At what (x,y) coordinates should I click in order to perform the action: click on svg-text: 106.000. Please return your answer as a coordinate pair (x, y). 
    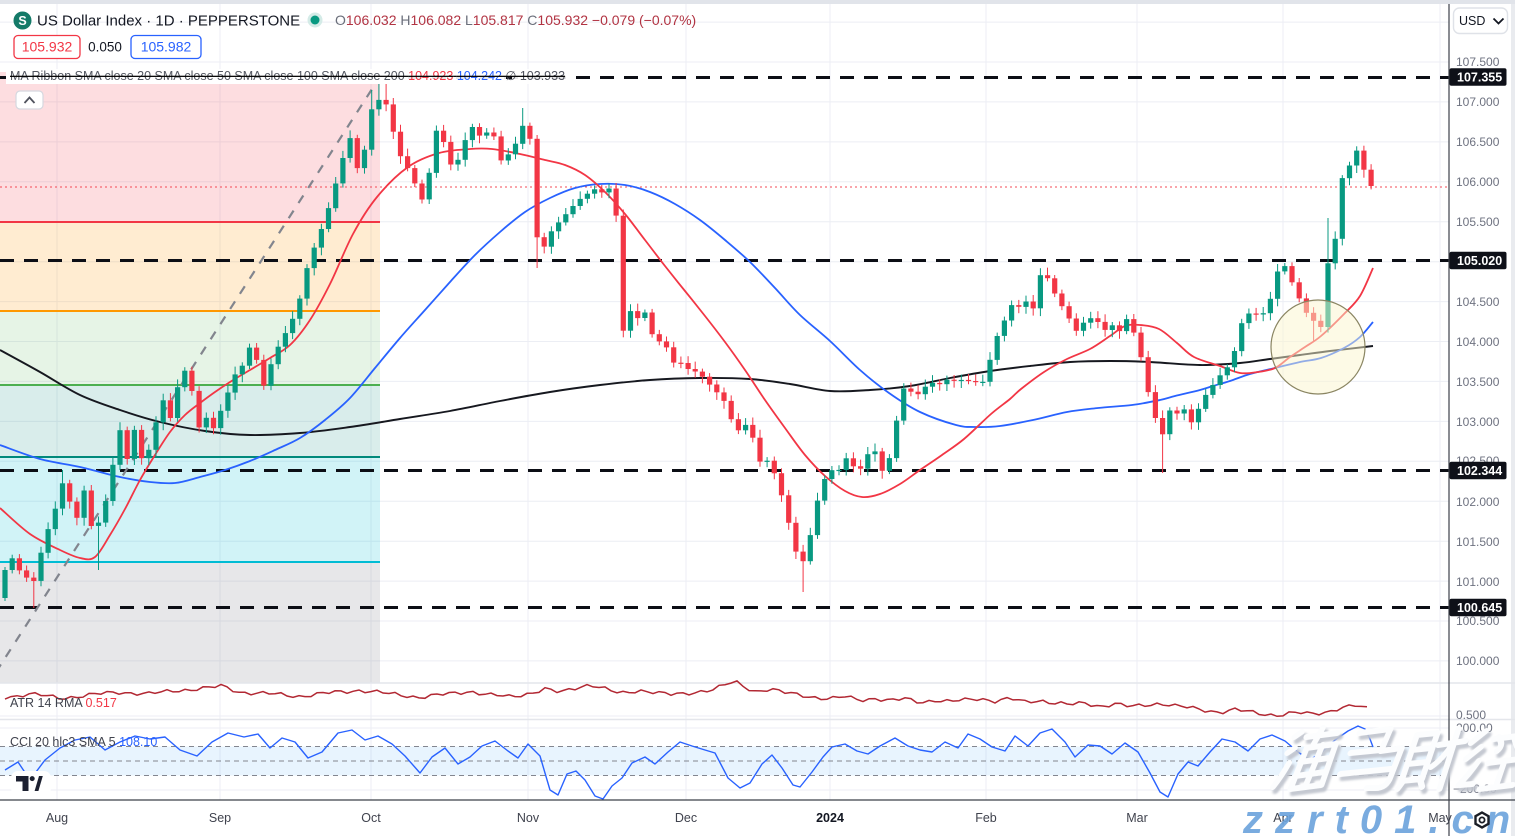
    Looking at the image, I should click on (1478, 182).